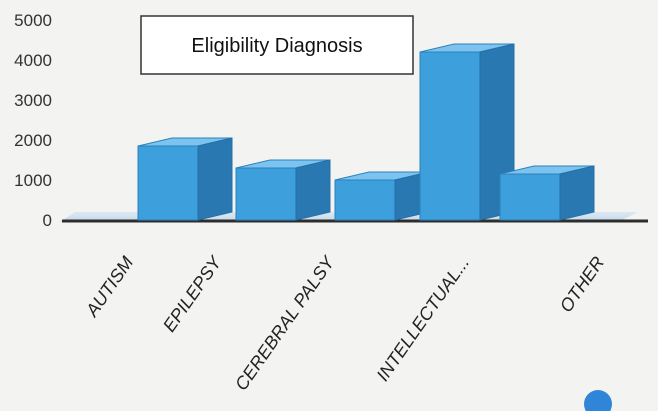 The image size is (658, 411). What do you see at coordinates (582, 284) in the screenshot?
I see `x-tick-label: OTHER` at bounding box center [582, 284].